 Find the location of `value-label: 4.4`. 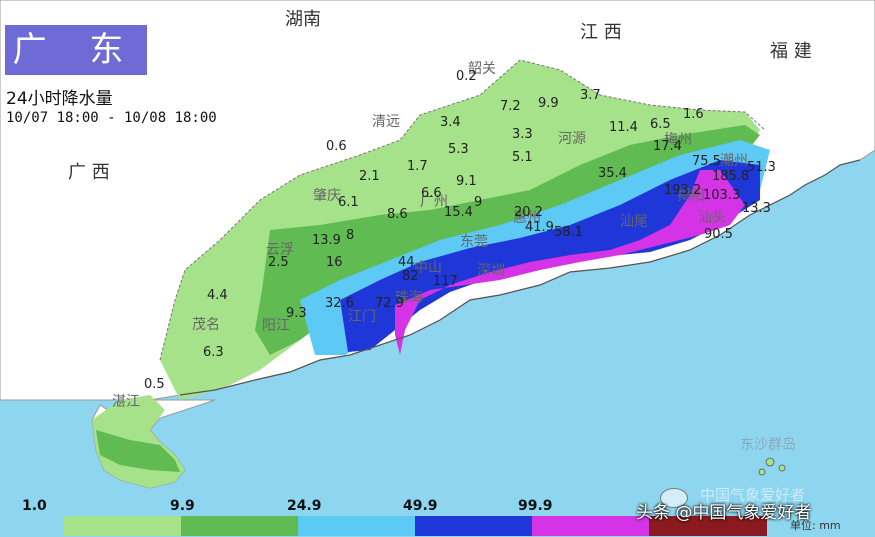

value-label: 4.4 is located at coordinates (217, 295).